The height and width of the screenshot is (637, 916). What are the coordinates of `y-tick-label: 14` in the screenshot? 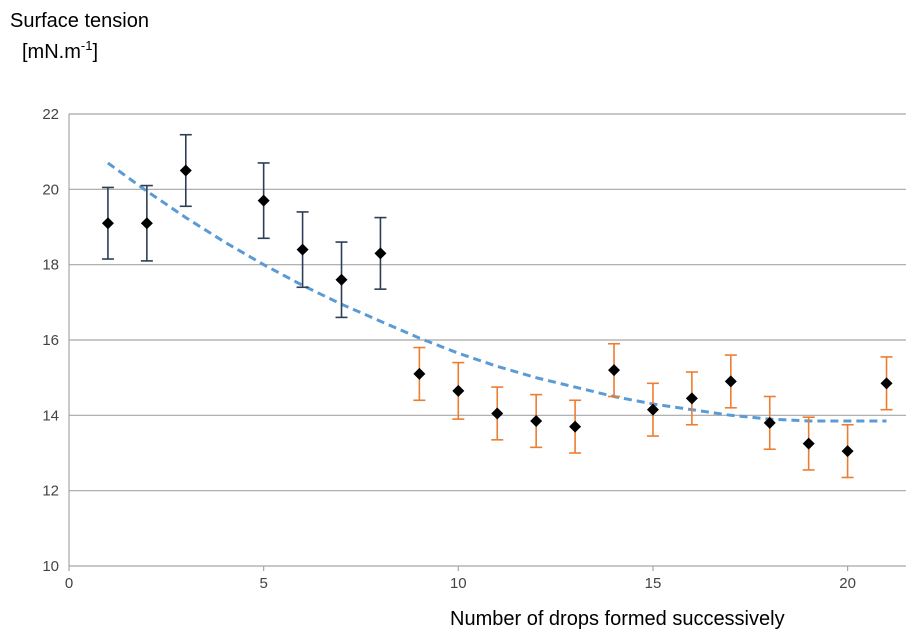 It's located at (50, 415).